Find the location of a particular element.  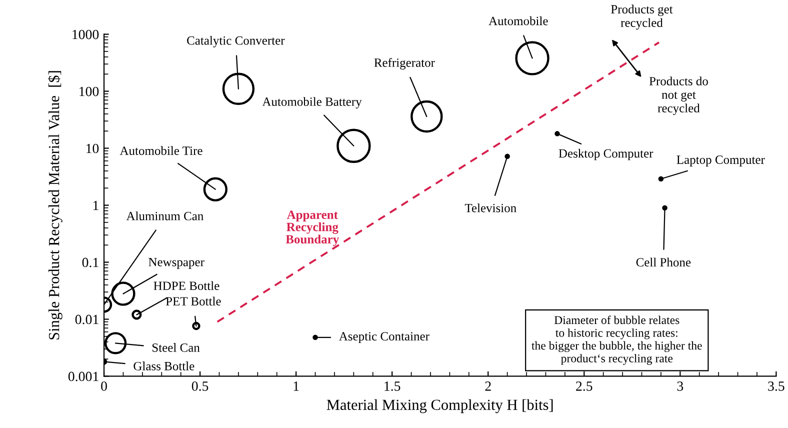

y-tick-label: 1000 is located at coordinates (85, 35).